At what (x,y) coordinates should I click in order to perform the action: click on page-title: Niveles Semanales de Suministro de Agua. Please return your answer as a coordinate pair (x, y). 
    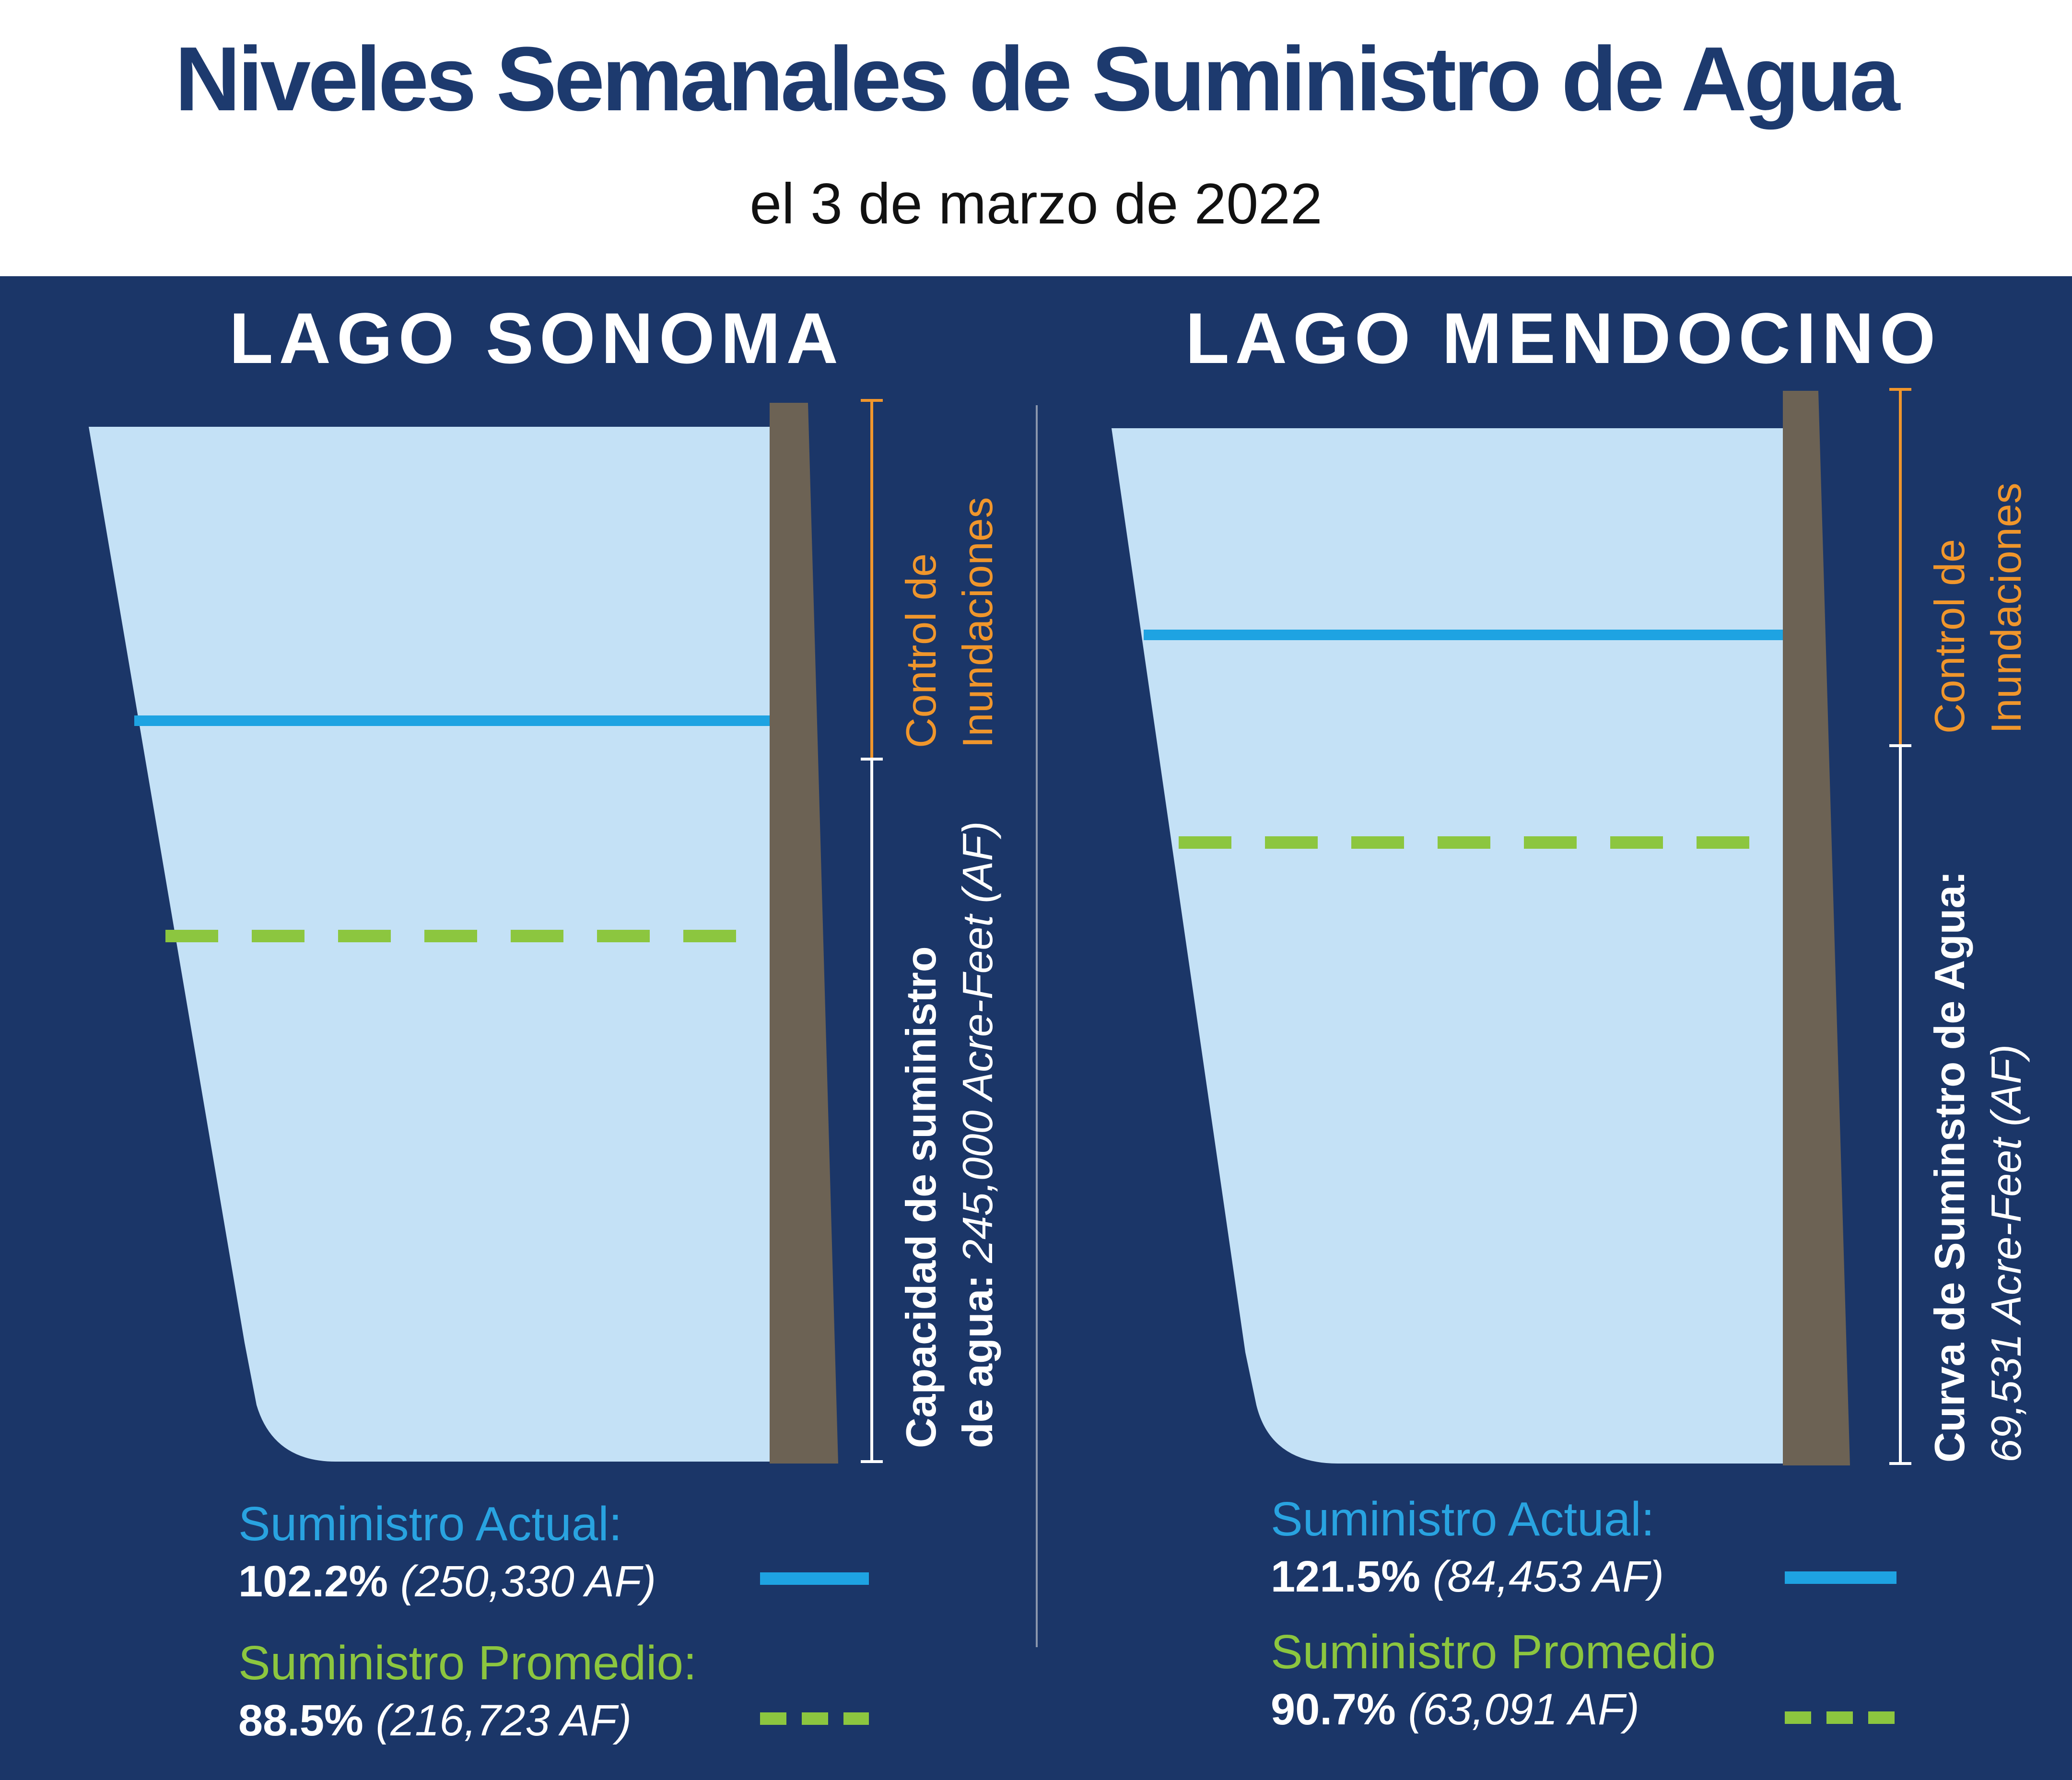
    Looking at the image, I should click on (1037, 79).